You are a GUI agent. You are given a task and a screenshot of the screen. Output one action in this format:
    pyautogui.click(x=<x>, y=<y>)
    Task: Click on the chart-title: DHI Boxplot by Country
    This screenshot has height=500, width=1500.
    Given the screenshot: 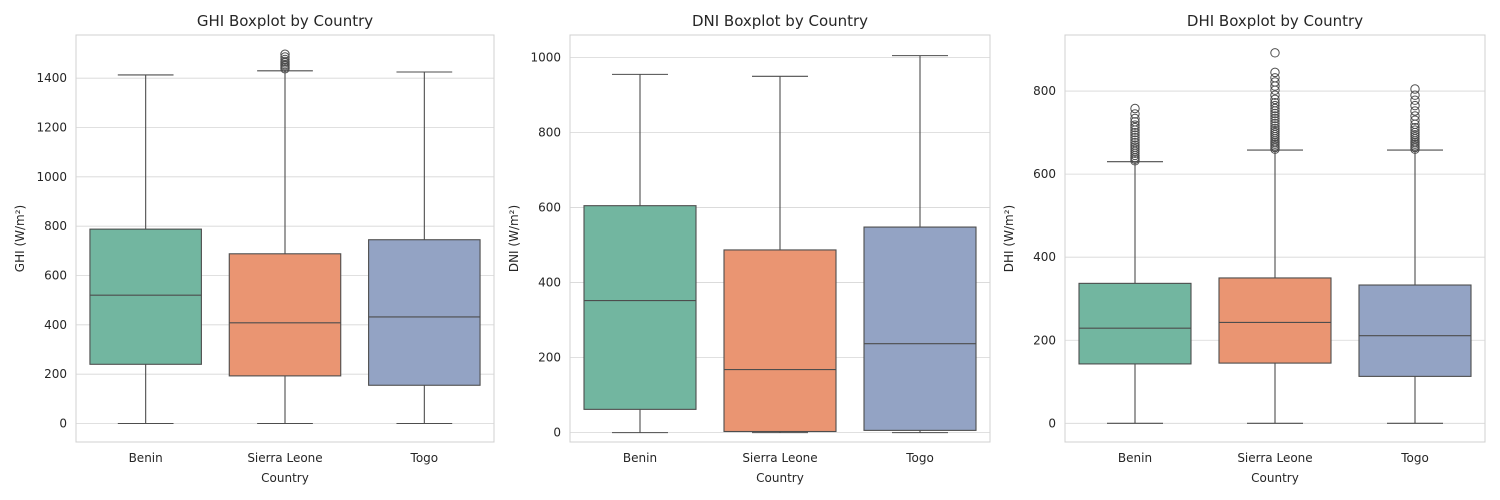 What is the action you would take?
    pyautogui.click(x=1275, y=21)
    